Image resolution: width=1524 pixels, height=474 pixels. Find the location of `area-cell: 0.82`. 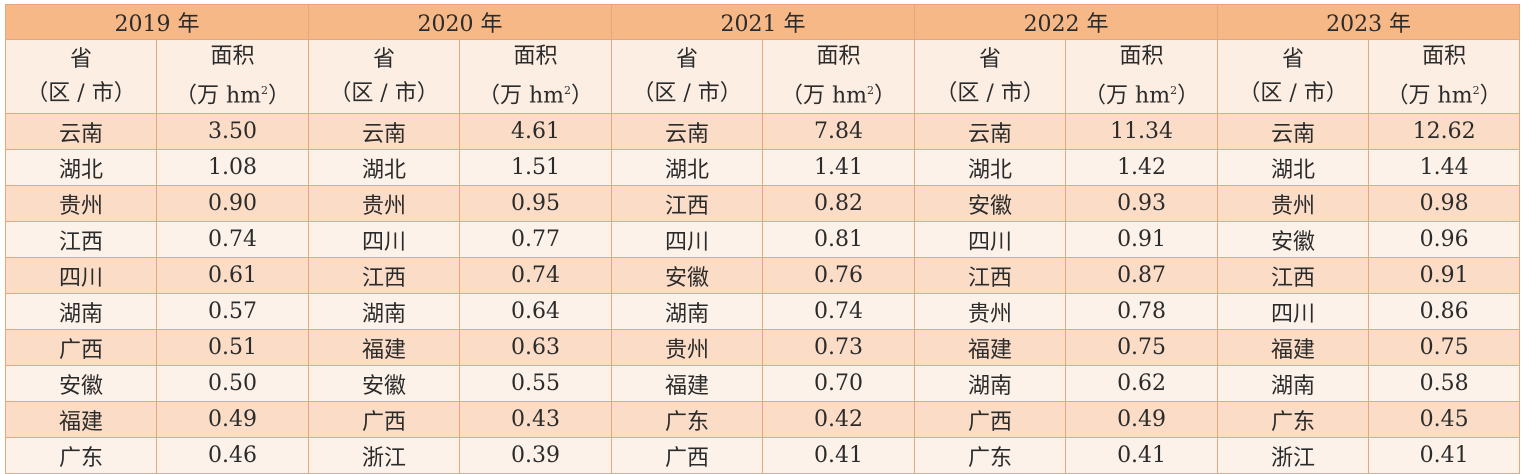

area-cell: 0.82 is located at coordinates (839, 204).